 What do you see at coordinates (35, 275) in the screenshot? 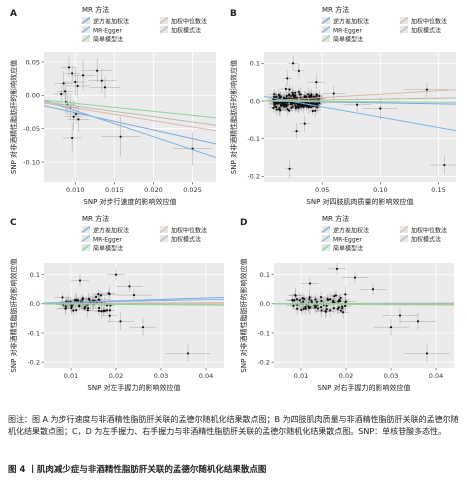
I see `y-tick-label: 0.1` at bounding box center [35, 275].